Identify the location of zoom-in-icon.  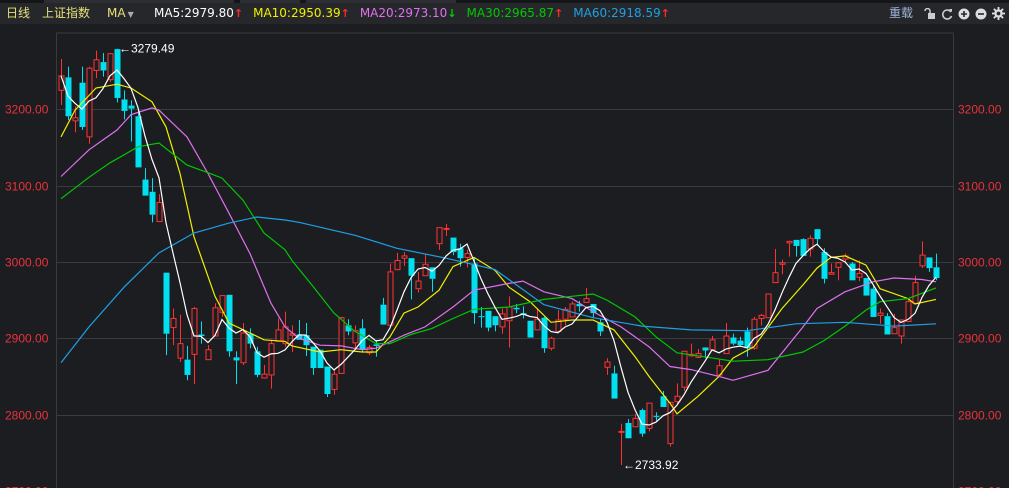
(964, 14).